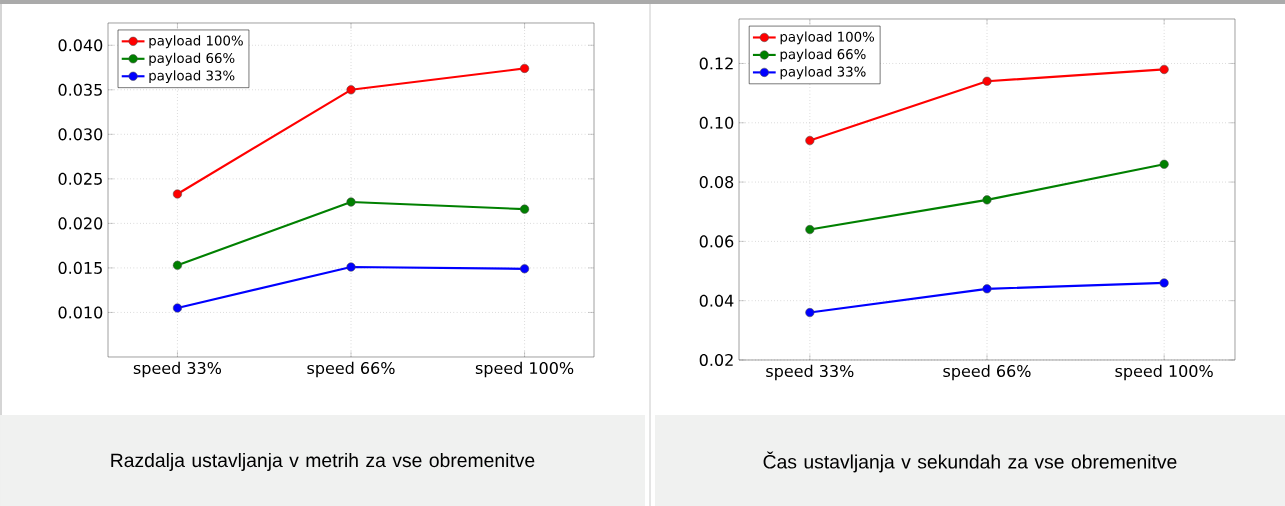  I want to click on y-tick-label: 0.035, so click(80, 89).